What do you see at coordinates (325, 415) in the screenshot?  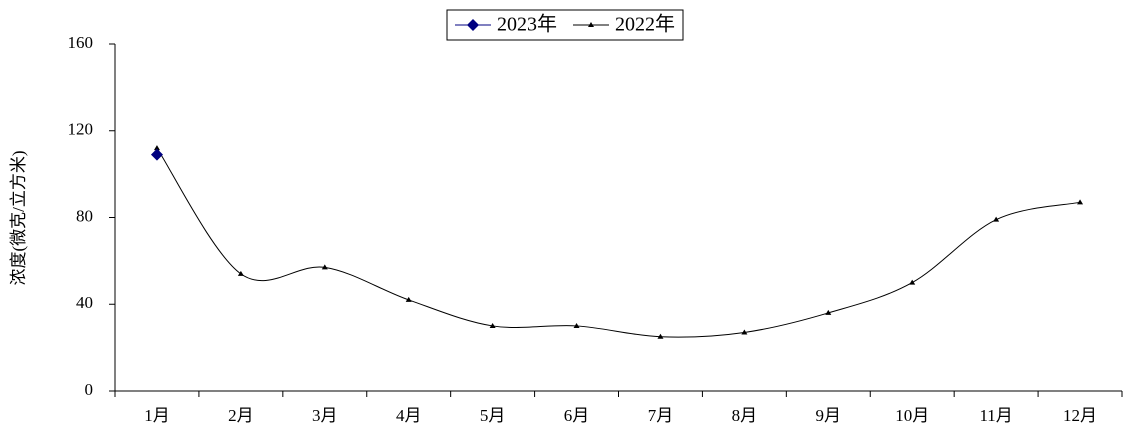 I see `x-tick-label: 3月` at bounding box center [325, 415].